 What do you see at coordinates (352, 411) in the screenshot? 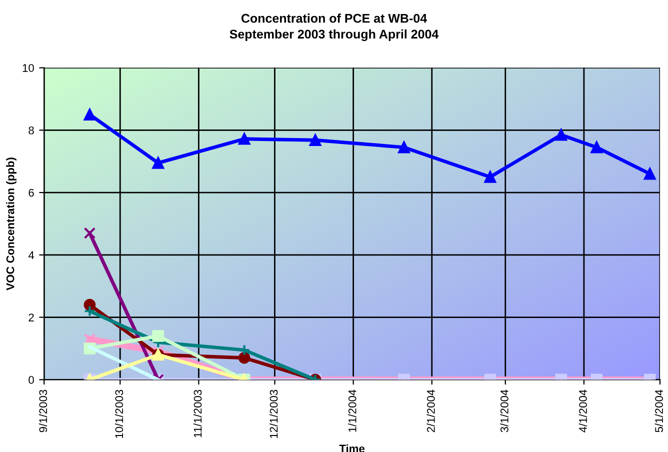
I see `x-tick-label: 1/1/2004` at bounding box center [352, 411].